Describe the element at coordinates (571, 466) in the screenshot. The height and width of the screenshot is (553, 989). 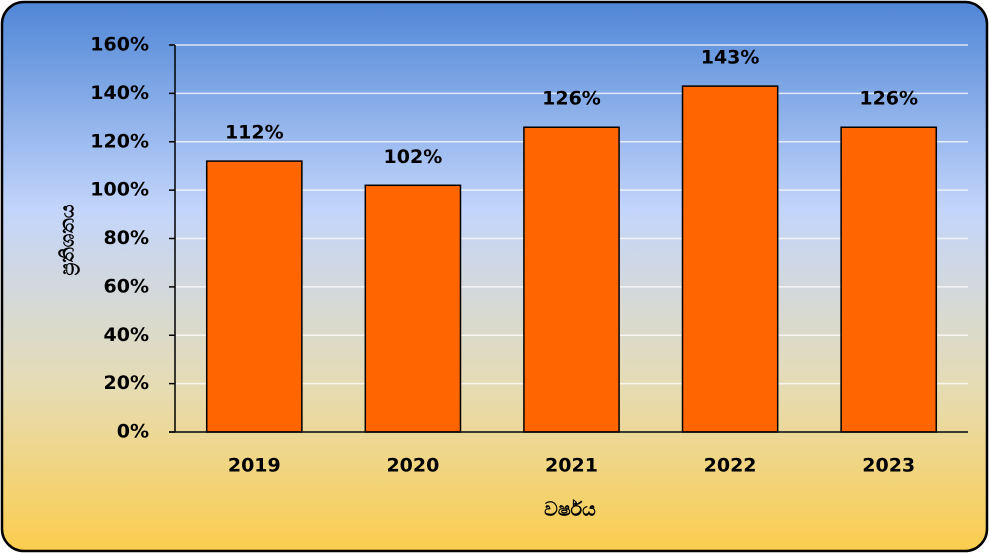
I see `x-tick-label: 2021` at that location.